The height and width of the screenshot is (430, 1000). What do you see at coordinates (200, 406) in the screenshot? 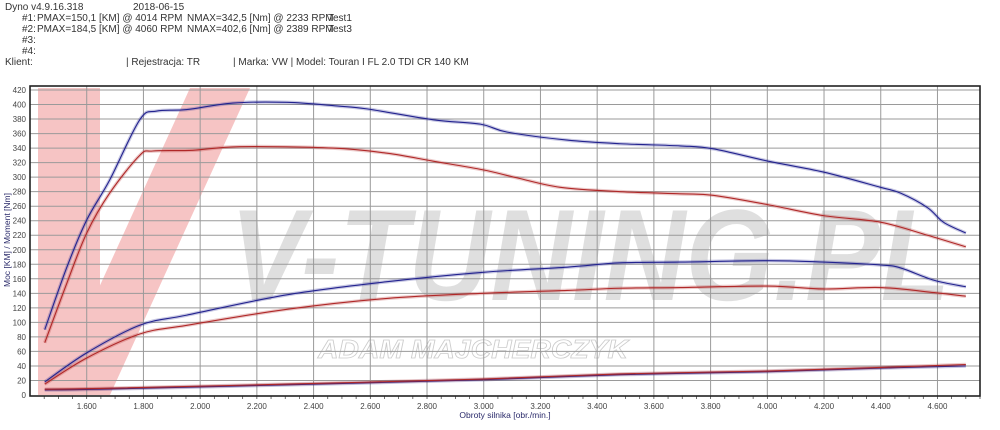
I see `x-tick-label: 2.000` at bounding box center [200, 406].